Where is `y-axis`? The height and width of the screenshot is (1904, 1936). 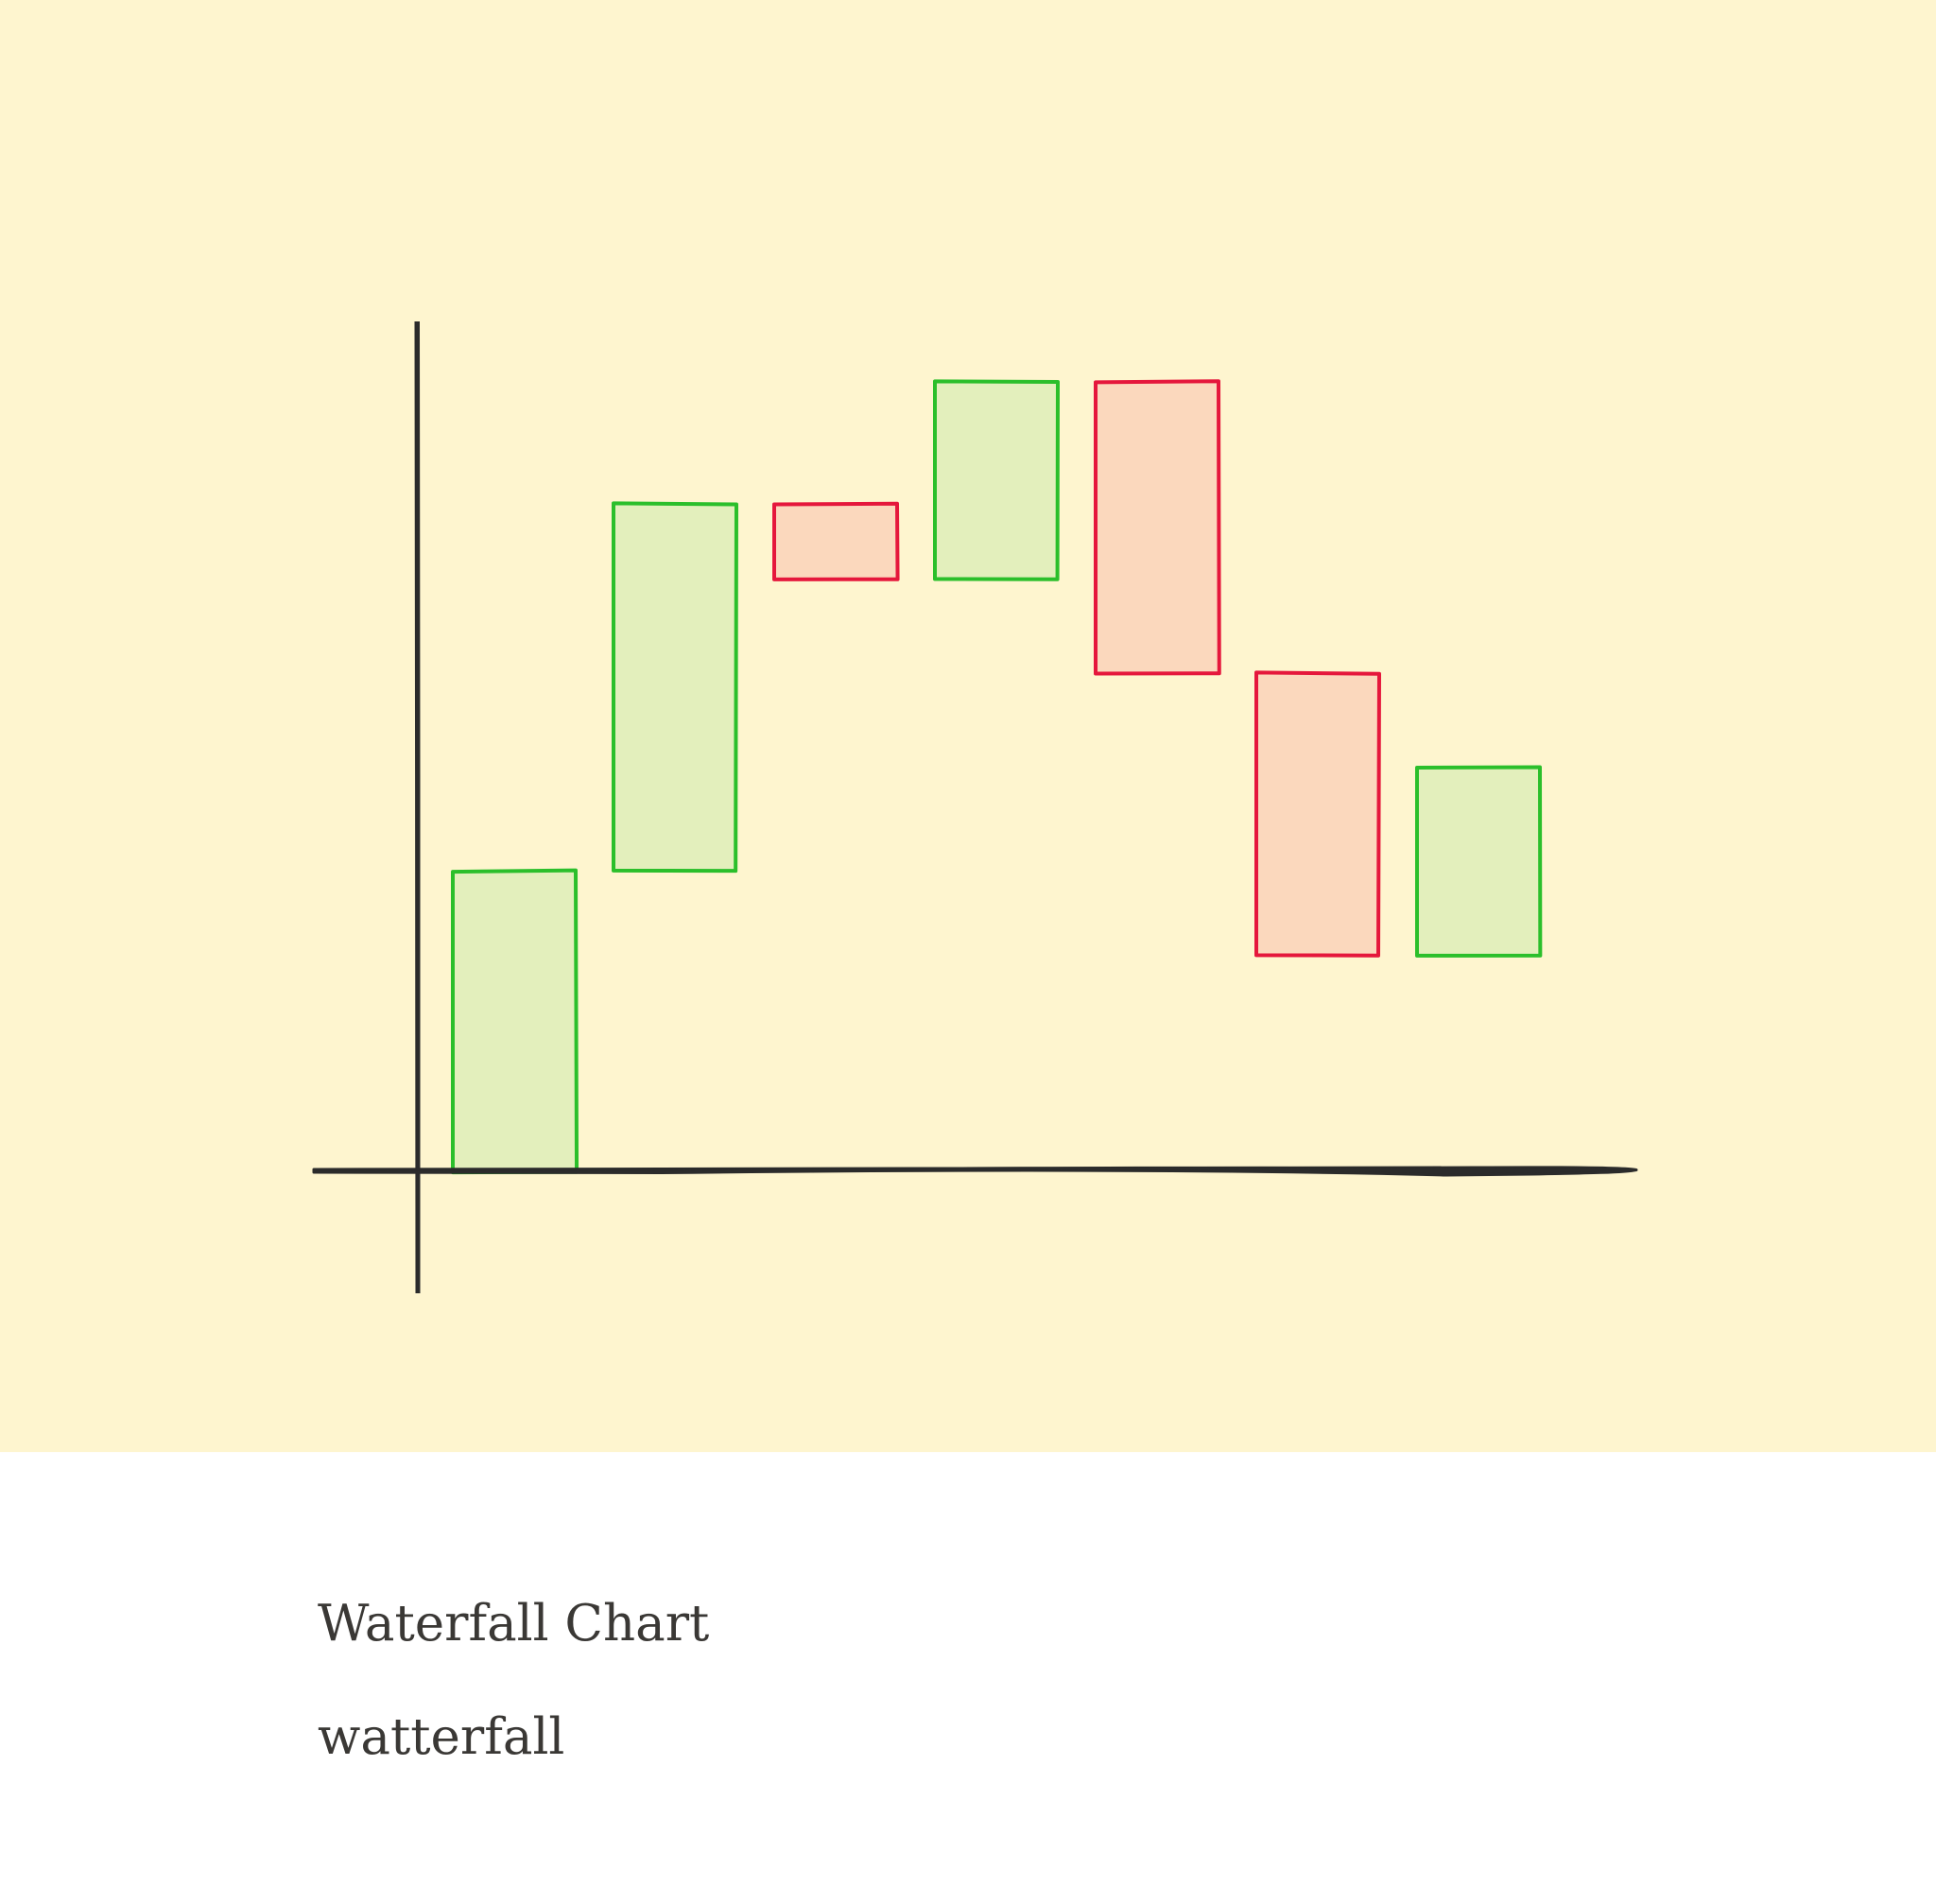
y-axis is located at coordinates (417, 807).